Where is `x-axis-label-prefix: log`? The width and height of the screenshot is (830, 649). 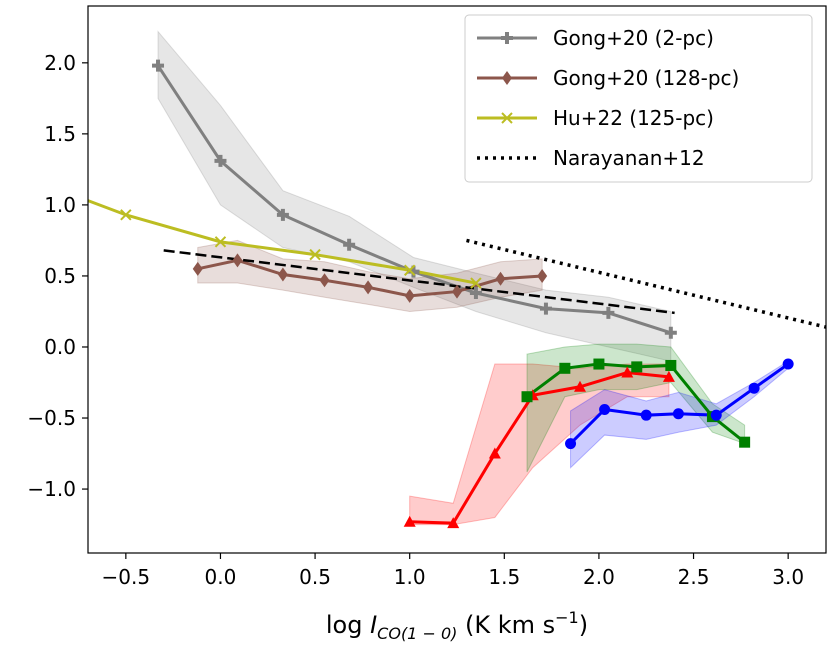 x-axis-label-prefix: log is located at coordinates (348, 625).